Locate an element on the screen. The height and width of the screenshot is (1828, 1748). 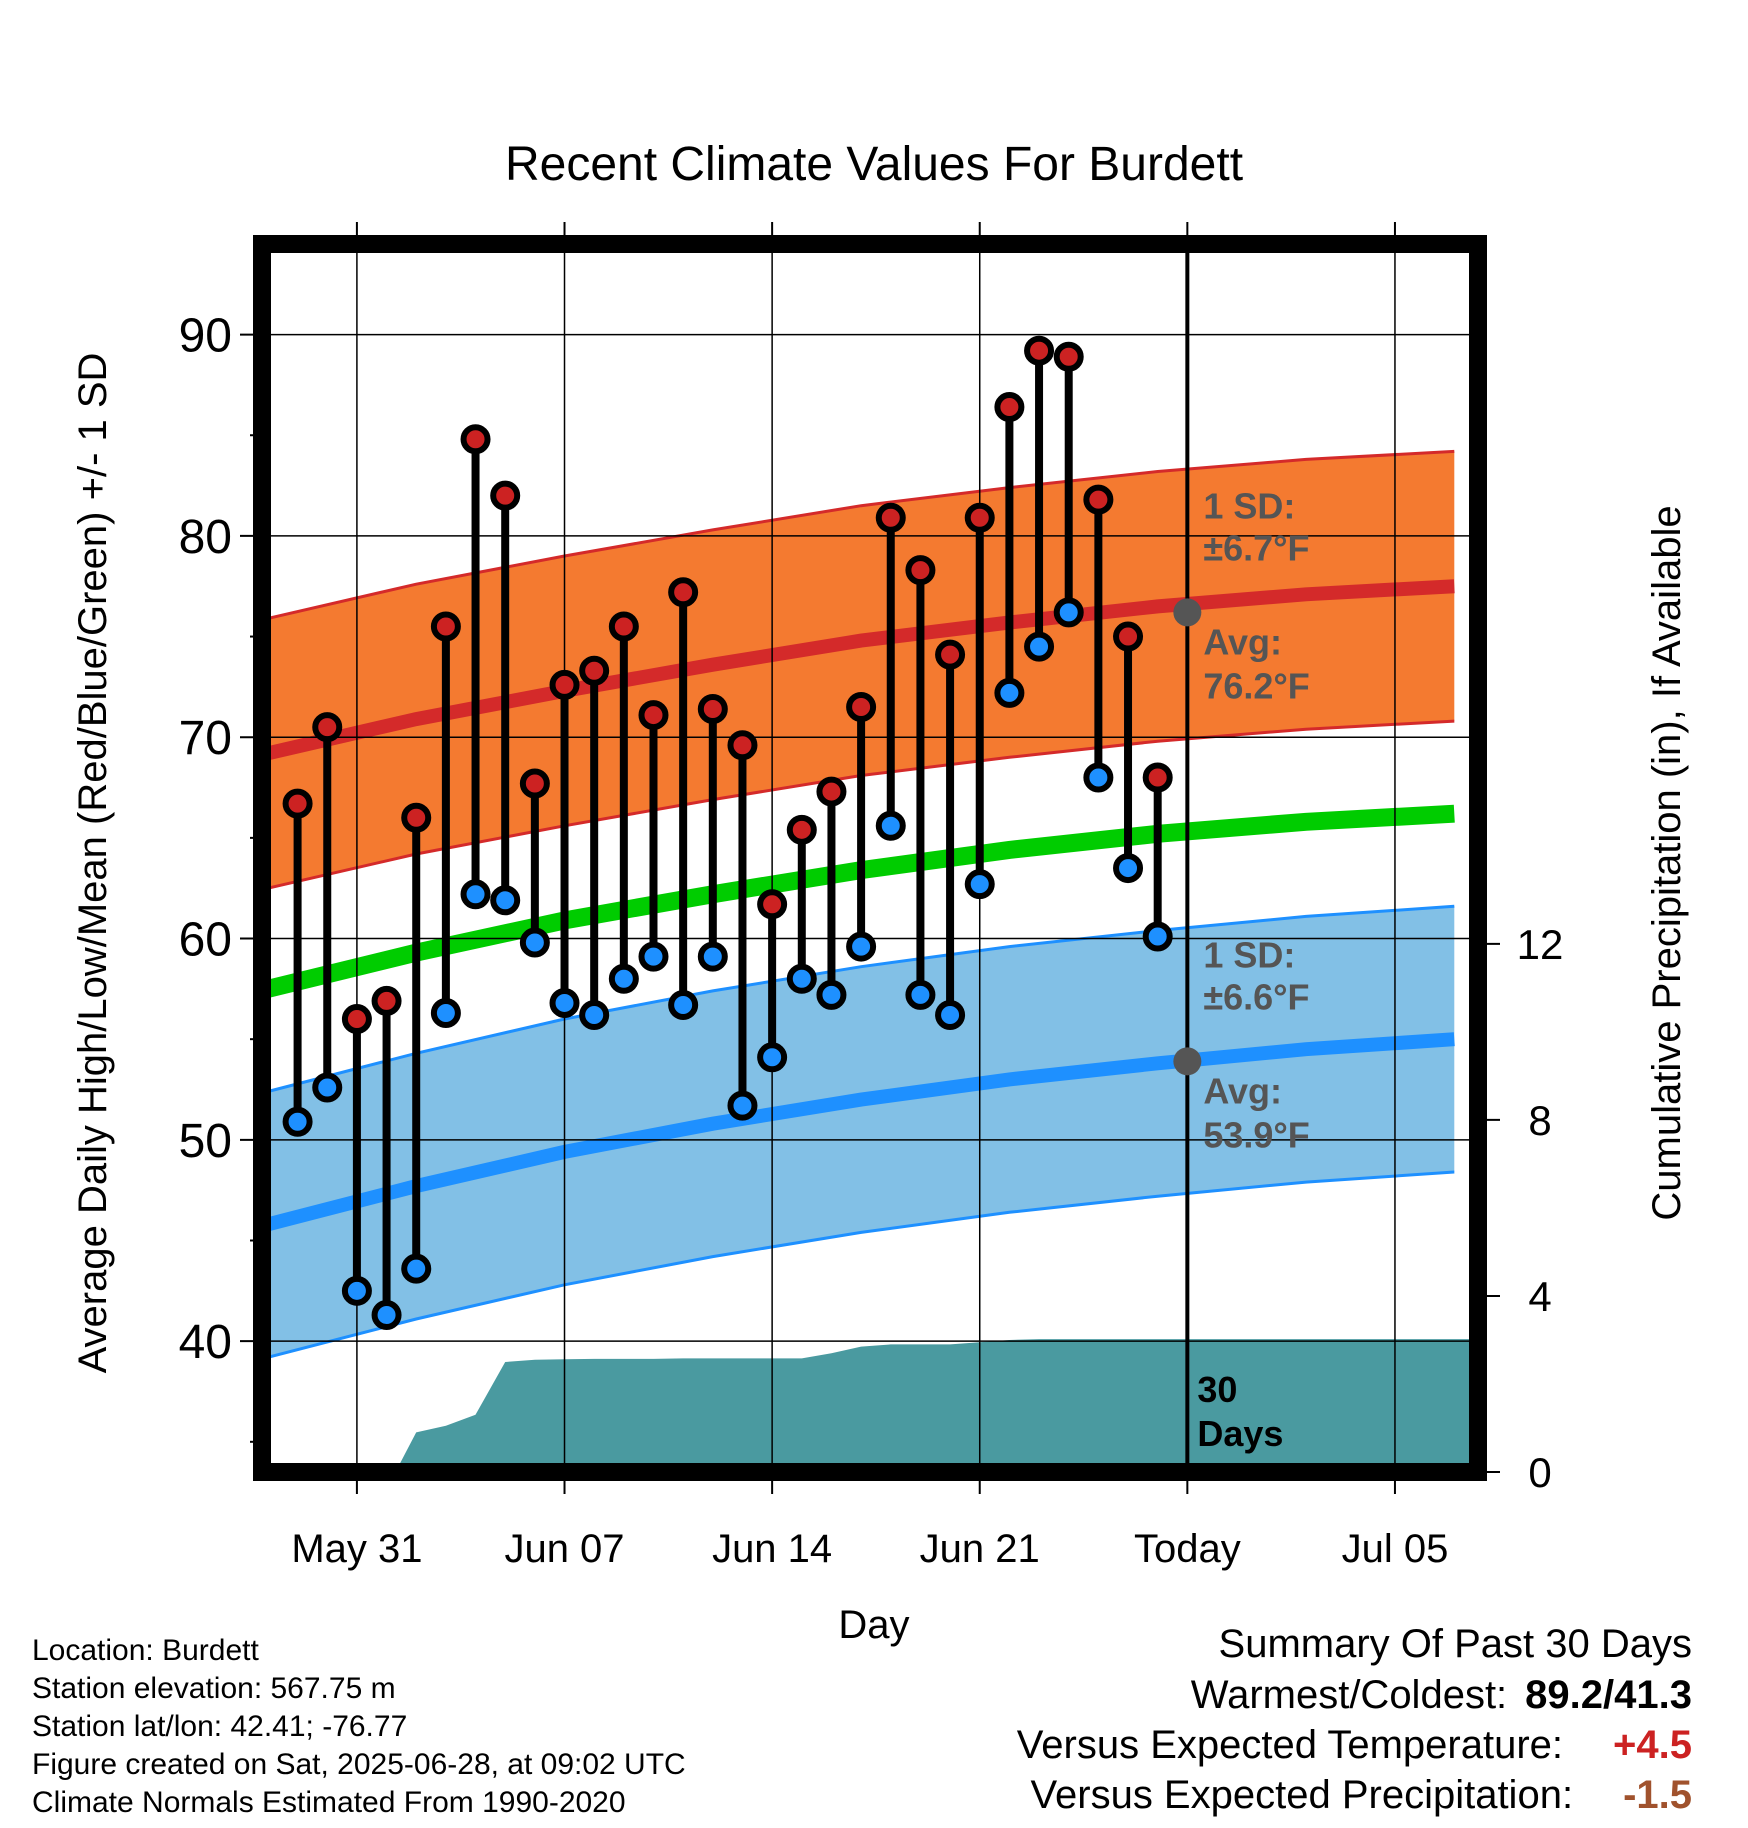
location-text: Location: Burdett is located at coordinates (145, 1650).